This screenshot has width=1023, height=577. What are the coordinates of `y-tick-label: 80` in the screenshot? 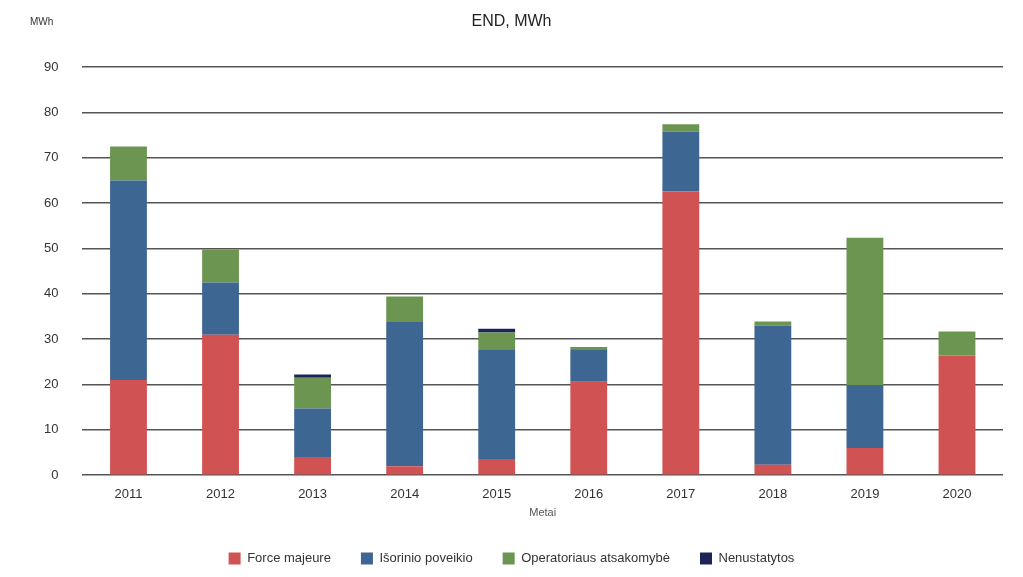 It's located at (51, 112).